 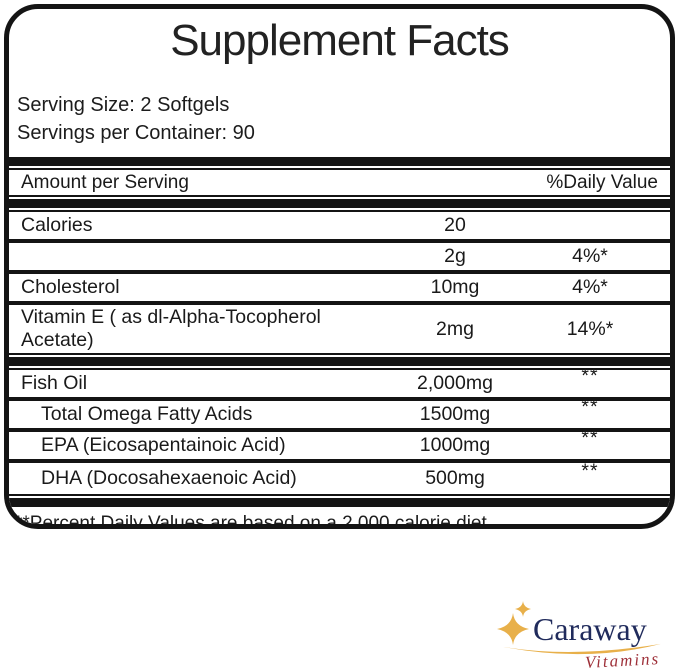 I want to click on nutrient-amount: 20, so click(x=455, y=225).